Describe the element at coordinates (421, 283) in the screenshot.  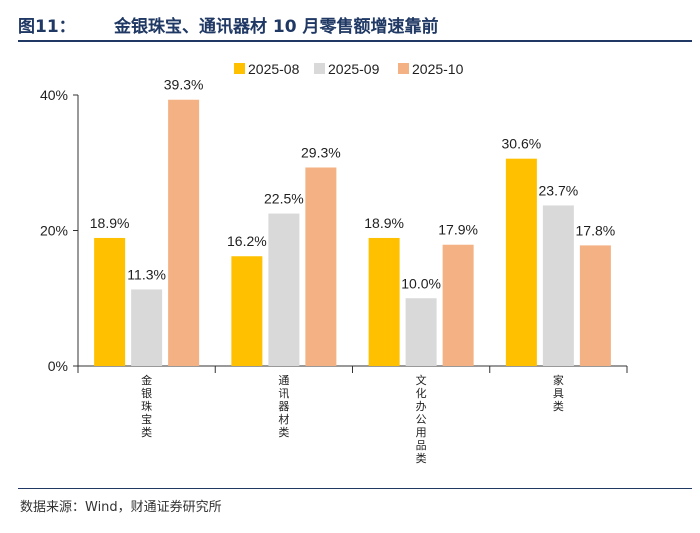
I see `data-label: 10.0%` at that location.